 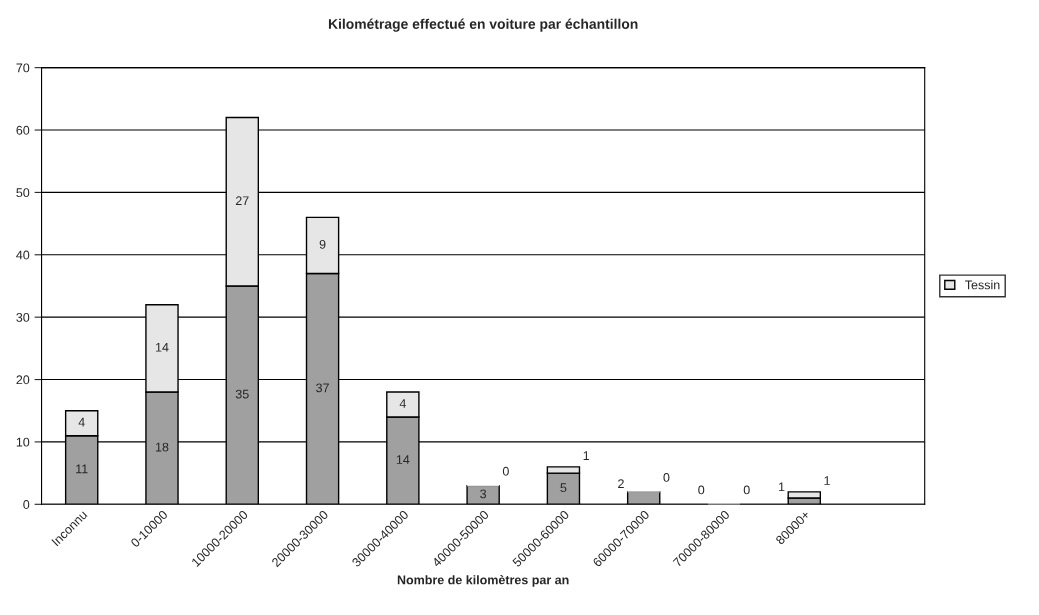 I want to click on data-label: 3, so click(x=483, y=494).